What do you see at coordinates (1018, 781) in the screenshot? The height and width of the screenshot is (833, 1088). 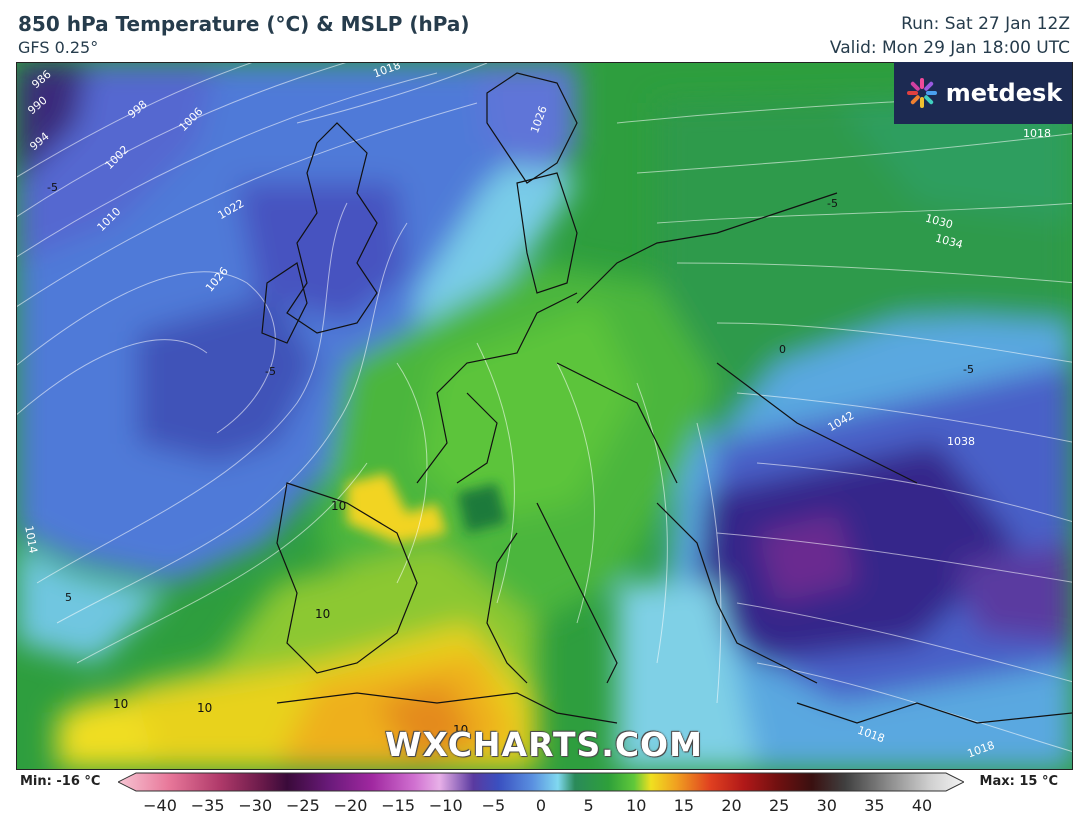 I see `legend-max-label: Max: 15 °C` at bounding box center [1018, 781].